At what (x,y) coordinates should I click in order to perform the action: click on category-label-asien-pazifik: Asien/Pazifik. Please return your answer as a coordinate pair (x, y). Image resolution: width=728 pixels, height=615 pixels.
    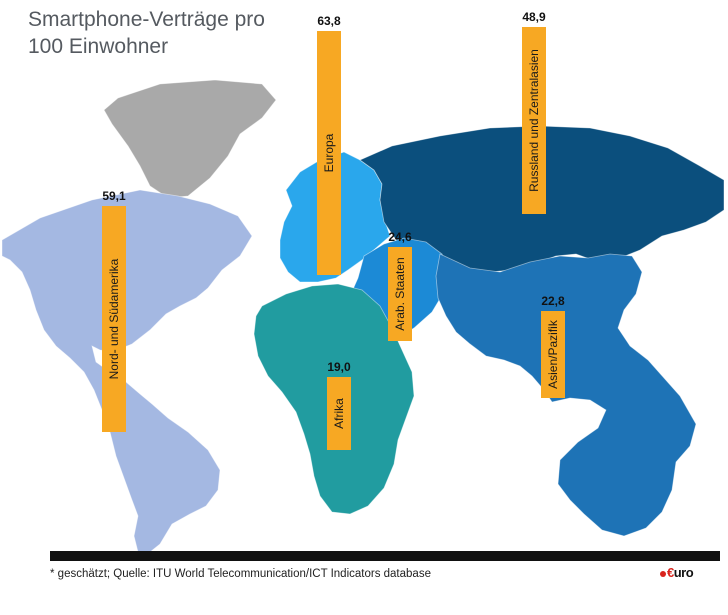
    Looking at the image, I should click on (553, 354).